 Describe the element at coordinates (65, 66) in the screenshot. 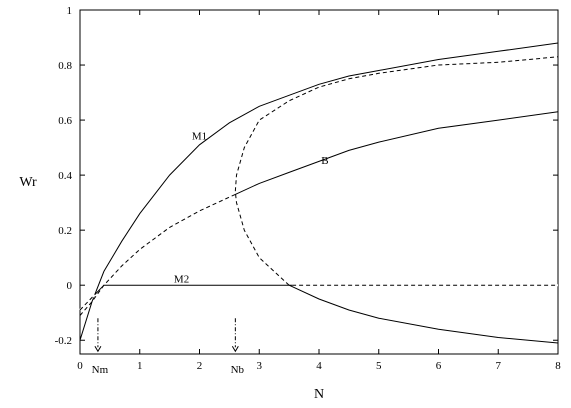

I see `y-tick-label: 0.8` at that location.